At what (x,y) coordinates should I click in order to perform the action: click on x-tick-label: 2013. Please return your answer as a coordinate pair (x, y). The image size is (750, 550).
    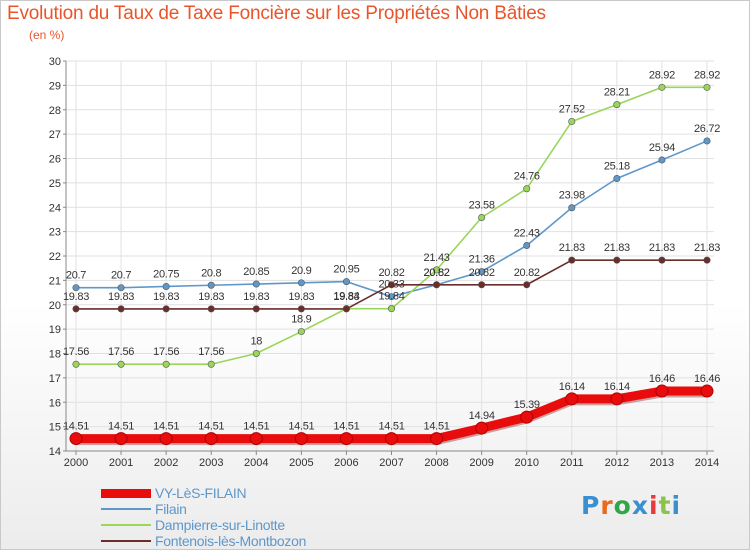
    Looking at the image, I should click on (662, 463).